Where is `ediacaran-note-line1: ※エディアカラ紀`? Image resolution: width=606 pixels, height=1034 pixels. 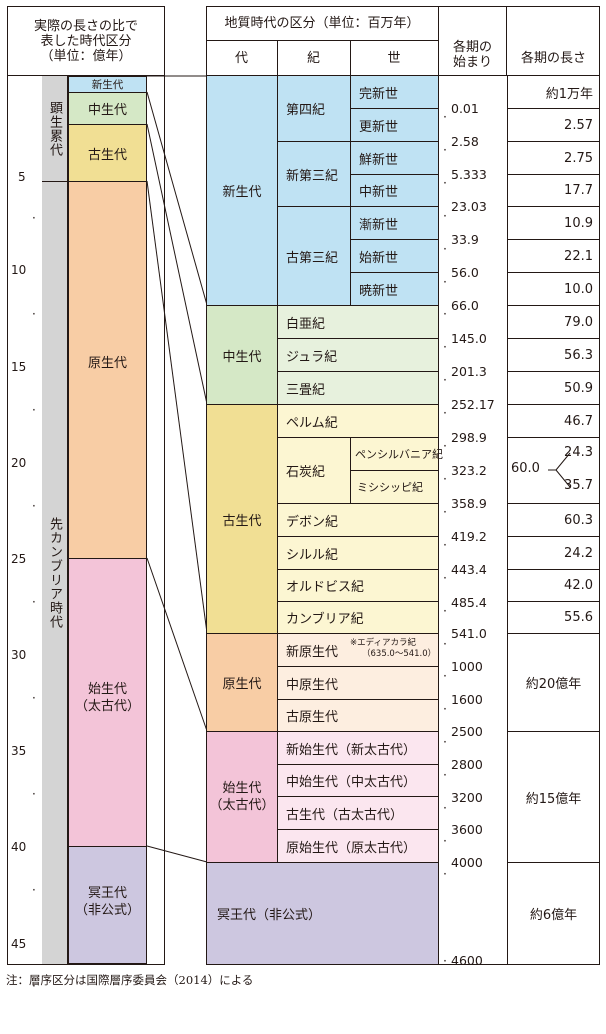
ediacaran-note-line1: ※エディアカラ紀 is located at coordinates (383, 643).